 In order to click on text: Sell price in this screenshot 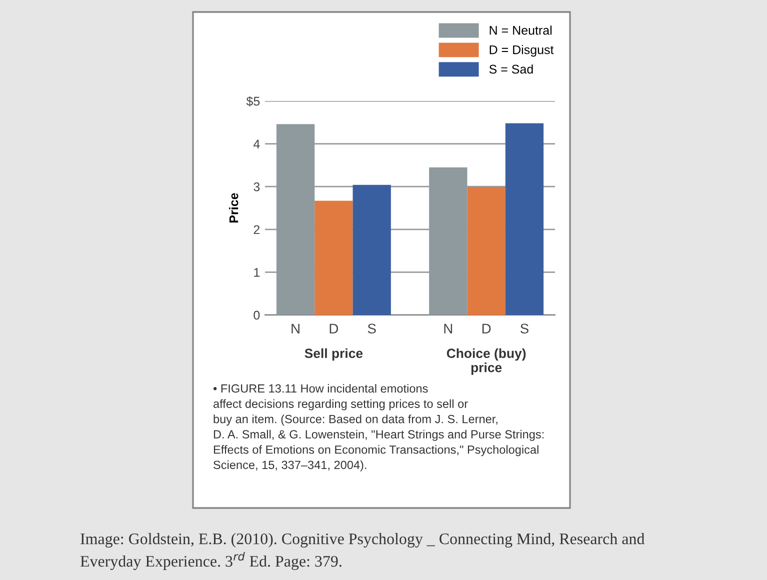, I will do `click(333, 354)`.